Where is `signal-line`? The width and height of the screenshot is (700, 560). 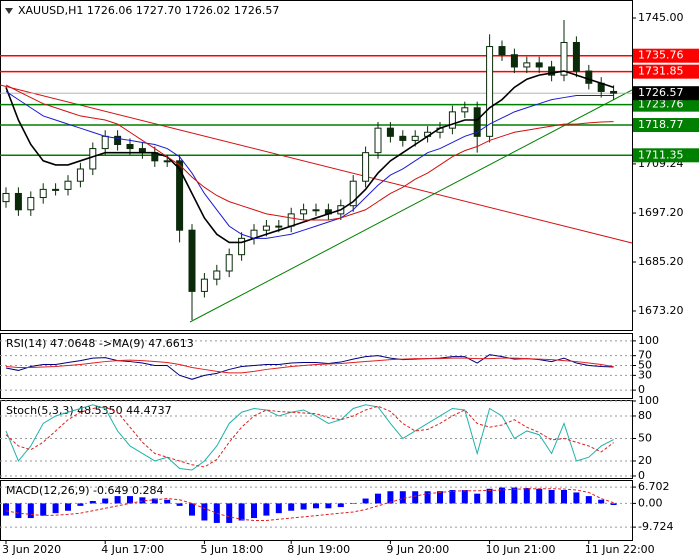 signal-line is located at coordinates (309, 504).